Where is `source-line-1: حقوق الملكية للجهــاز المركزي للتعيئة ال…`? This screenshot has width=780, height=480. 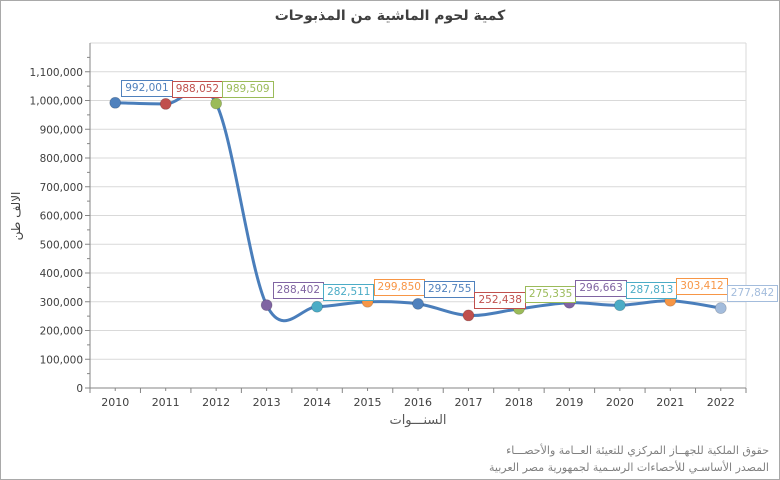
source-line-1: حقوق الملكية للجهــاز المركزي للتعيئة ال… is located at coordinates (637, 450).